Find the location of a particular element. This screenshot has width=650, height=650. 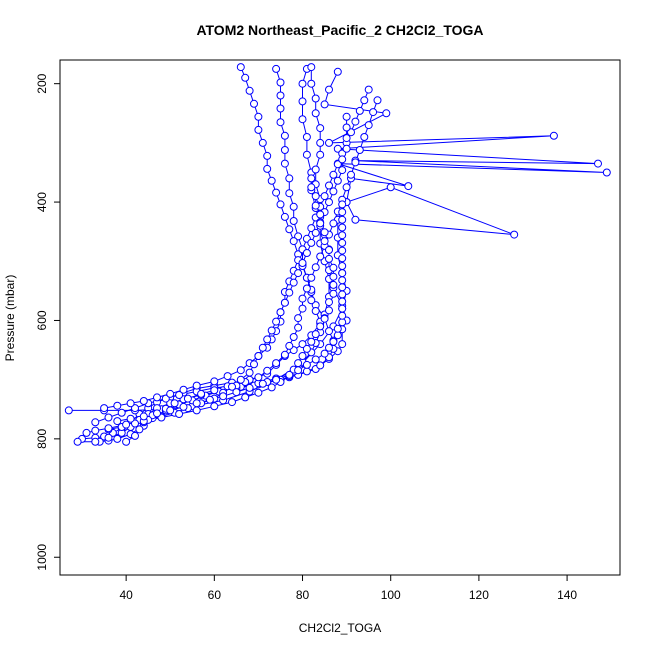

y-axis: 200 400 600 800 1000 is located at coordinates (47, 322).